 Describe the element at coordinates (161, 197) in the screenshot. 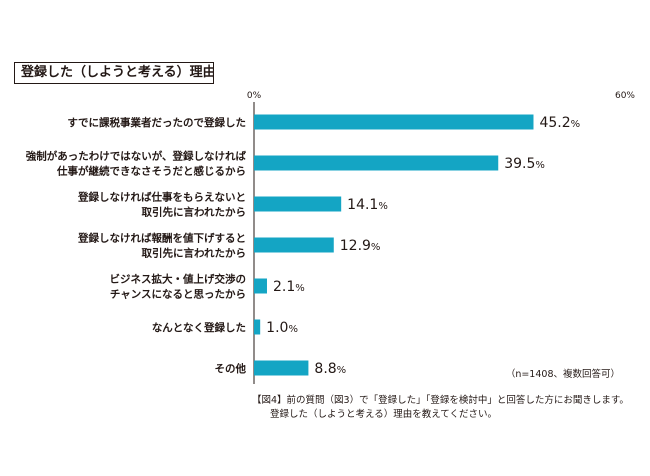

I see `category-label: 登録しなければ仕事をもらえないと` at that location.